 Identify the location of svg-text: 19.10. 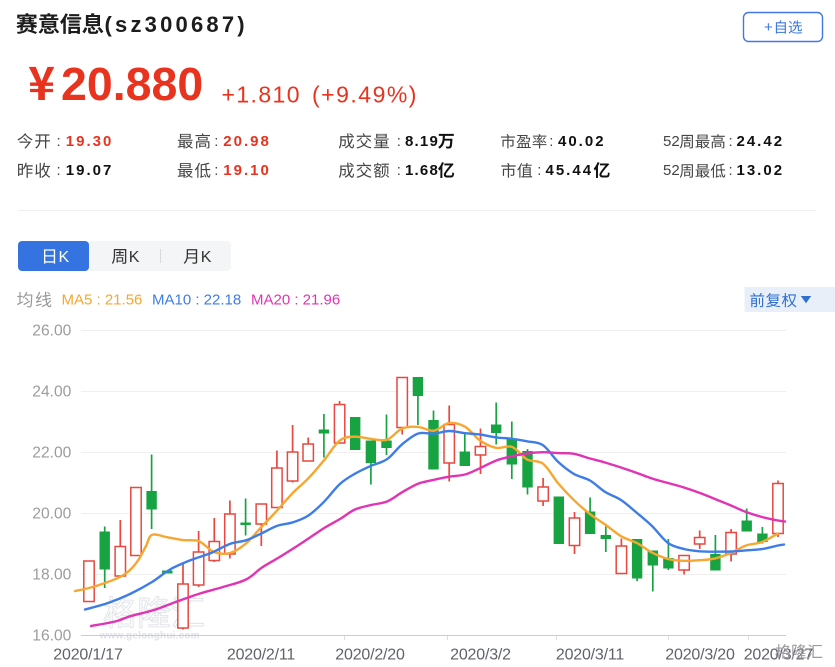
(247, 170).